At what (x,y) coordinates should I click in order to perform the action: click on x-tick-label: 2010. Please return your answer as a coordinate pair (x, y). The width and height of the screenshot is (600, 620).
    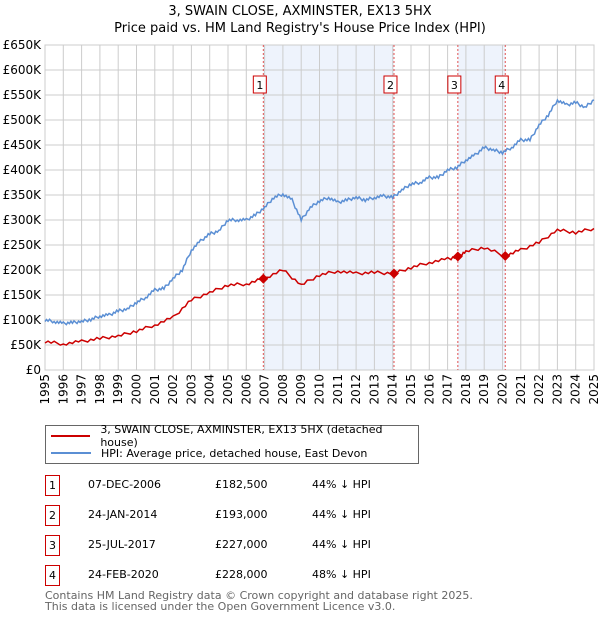
    Looking at the image, I should click on (320, 389).